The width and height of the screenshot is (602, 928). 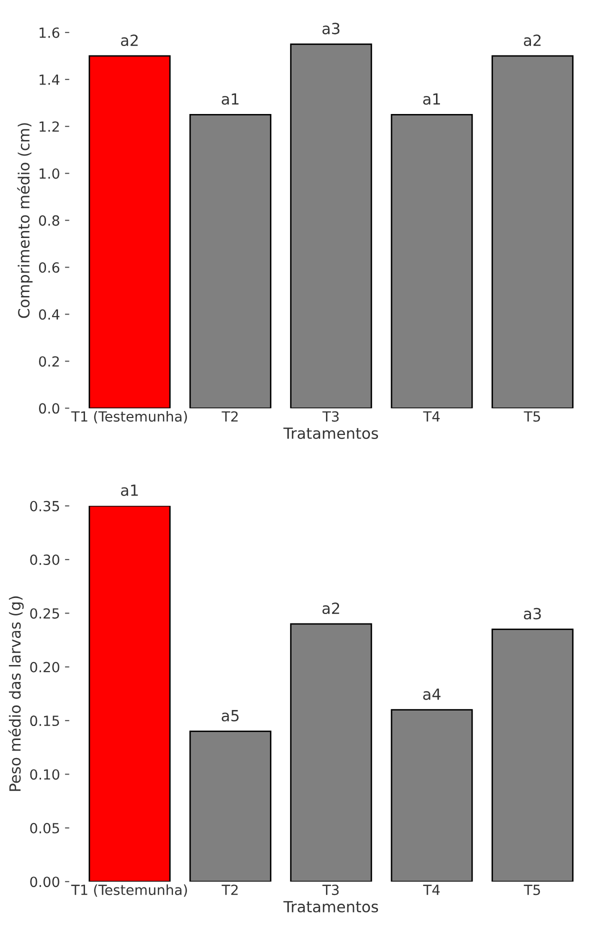 What do you see at coordinates (50, 173) in the screenshot?
I see `y-tick-label: 1.0` at bounding box center [50, 173].